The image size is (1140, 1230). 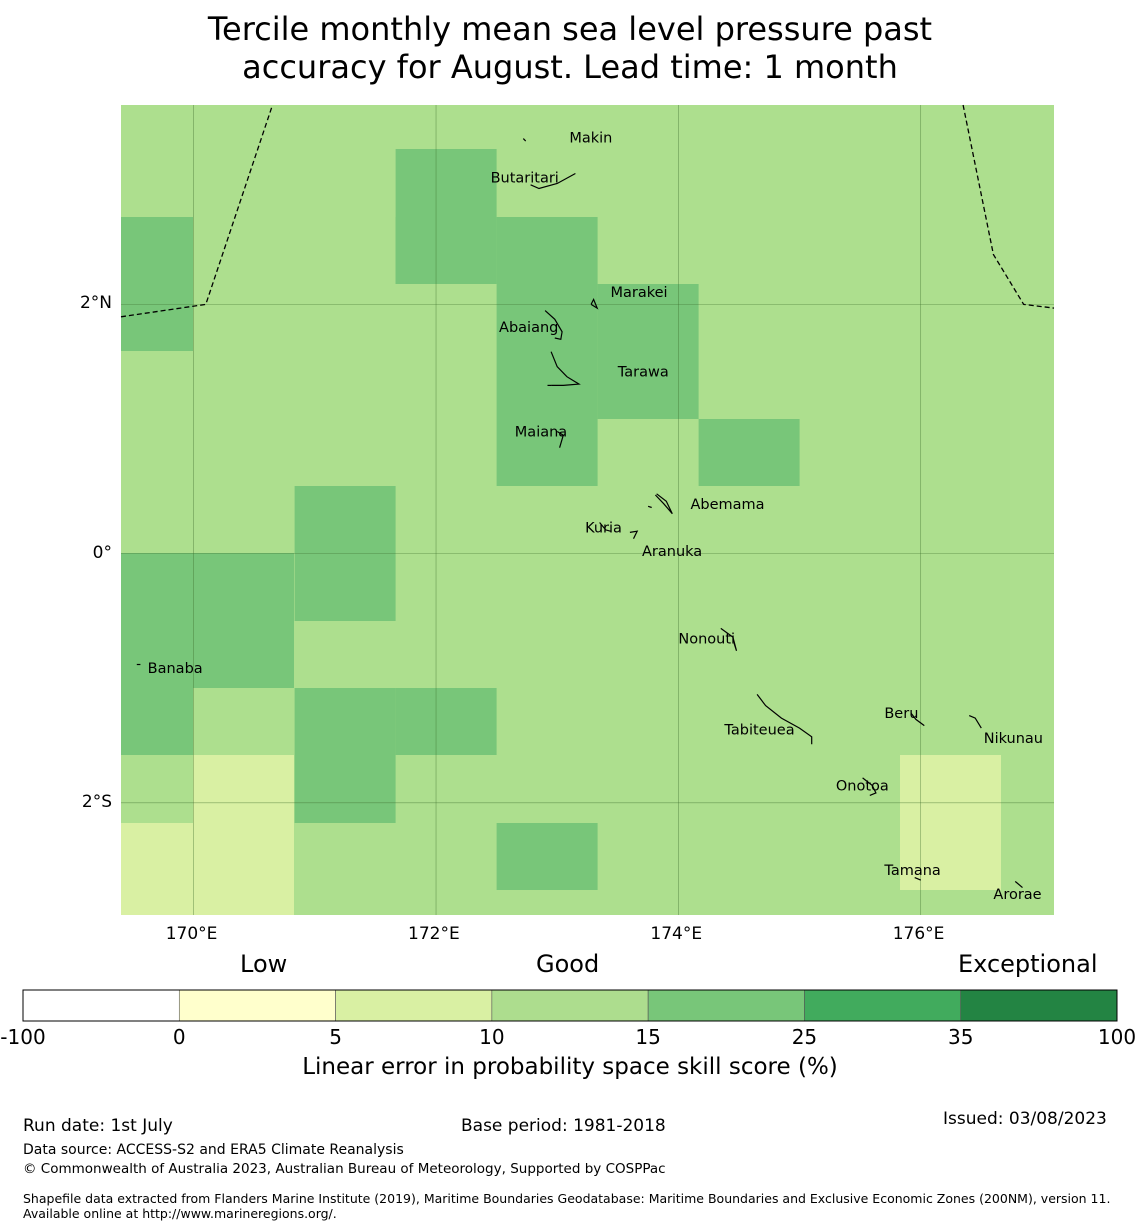 I want to click on place-label: Nonouti, so click(x=706, y=639).